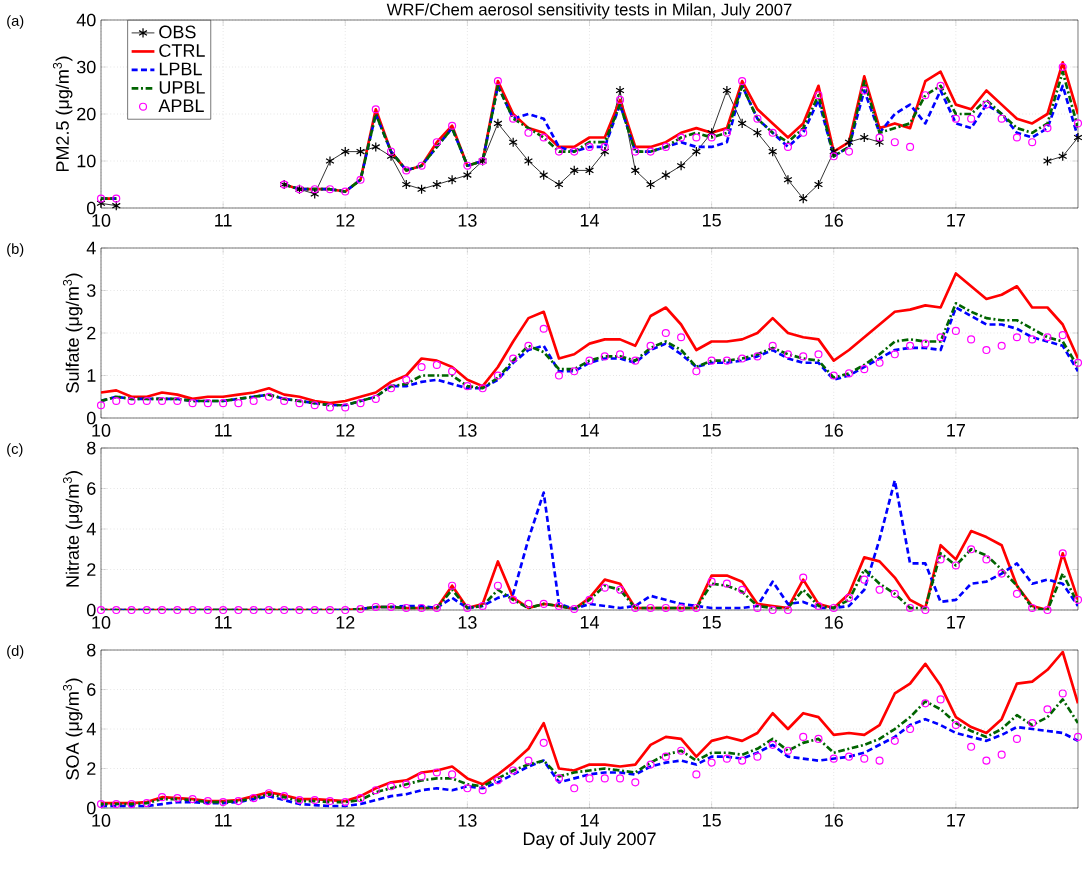  What do you see at coordinates (72, 333) in the screenshot?
I see `y-axis-title: Sulfate (μg/m$^{3}$)` at bounding box center [72, 333].